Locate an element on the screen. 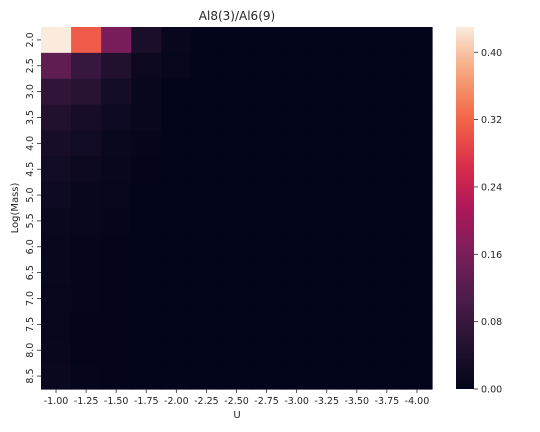 This screenshot has height=432, width=540. y-tick-label: 3.0 is located at coordinates (30, 91).